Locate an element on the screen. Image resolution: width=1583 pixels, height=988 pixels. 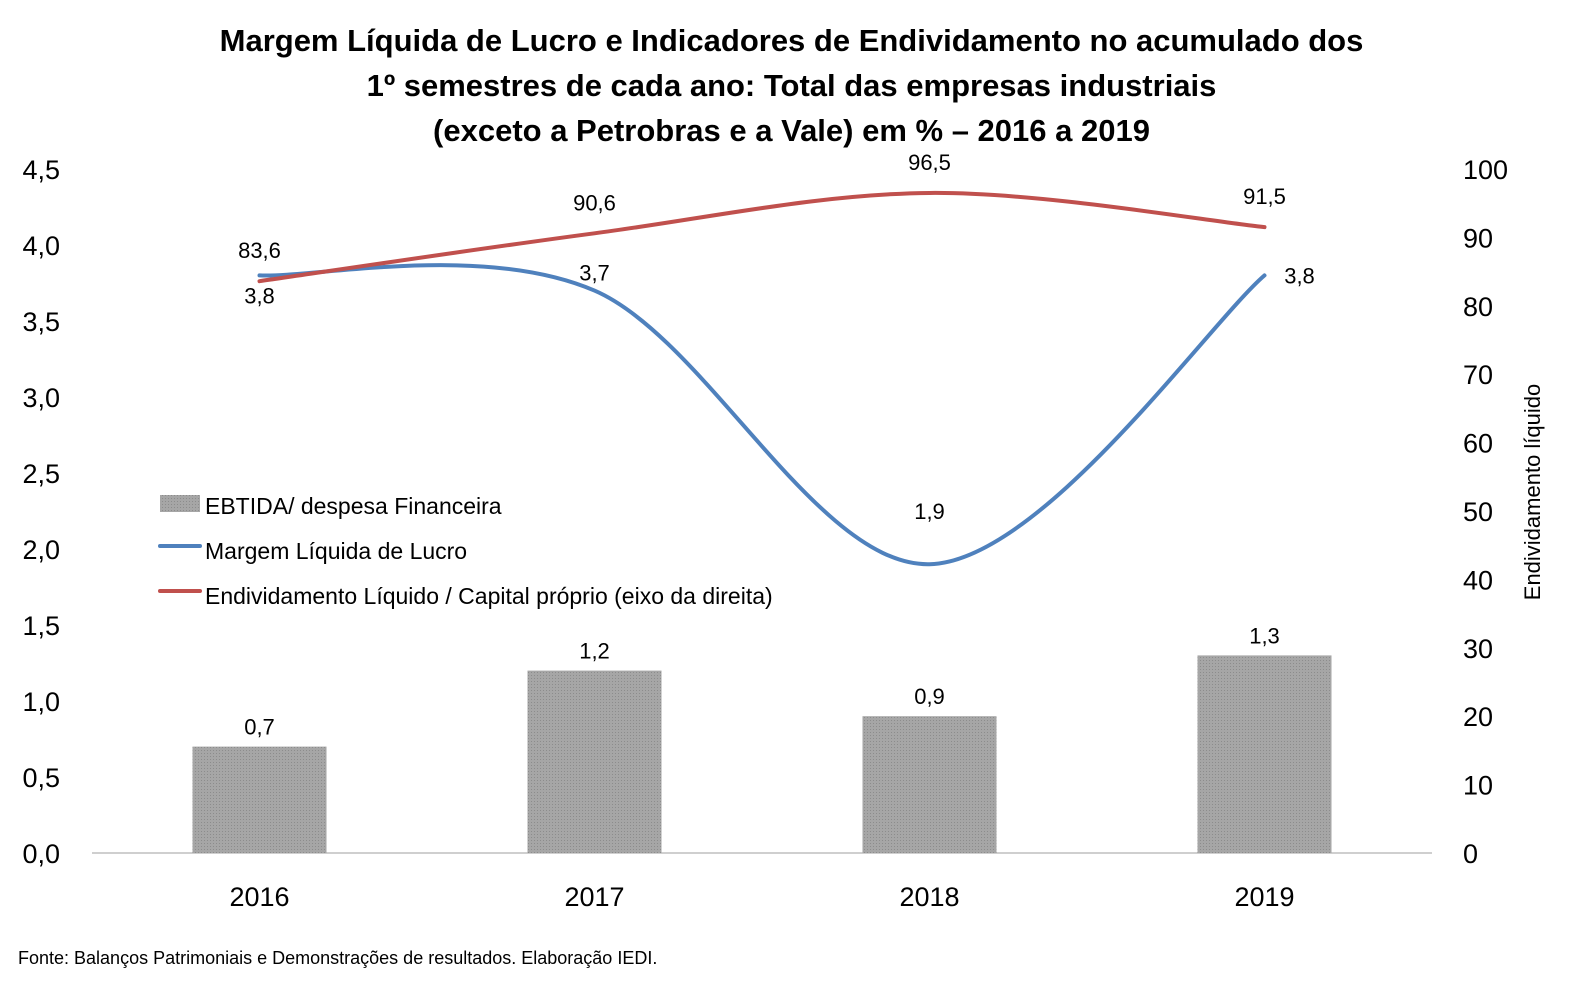
x-tick-label: 2016 is located at coordinates (259, 897).